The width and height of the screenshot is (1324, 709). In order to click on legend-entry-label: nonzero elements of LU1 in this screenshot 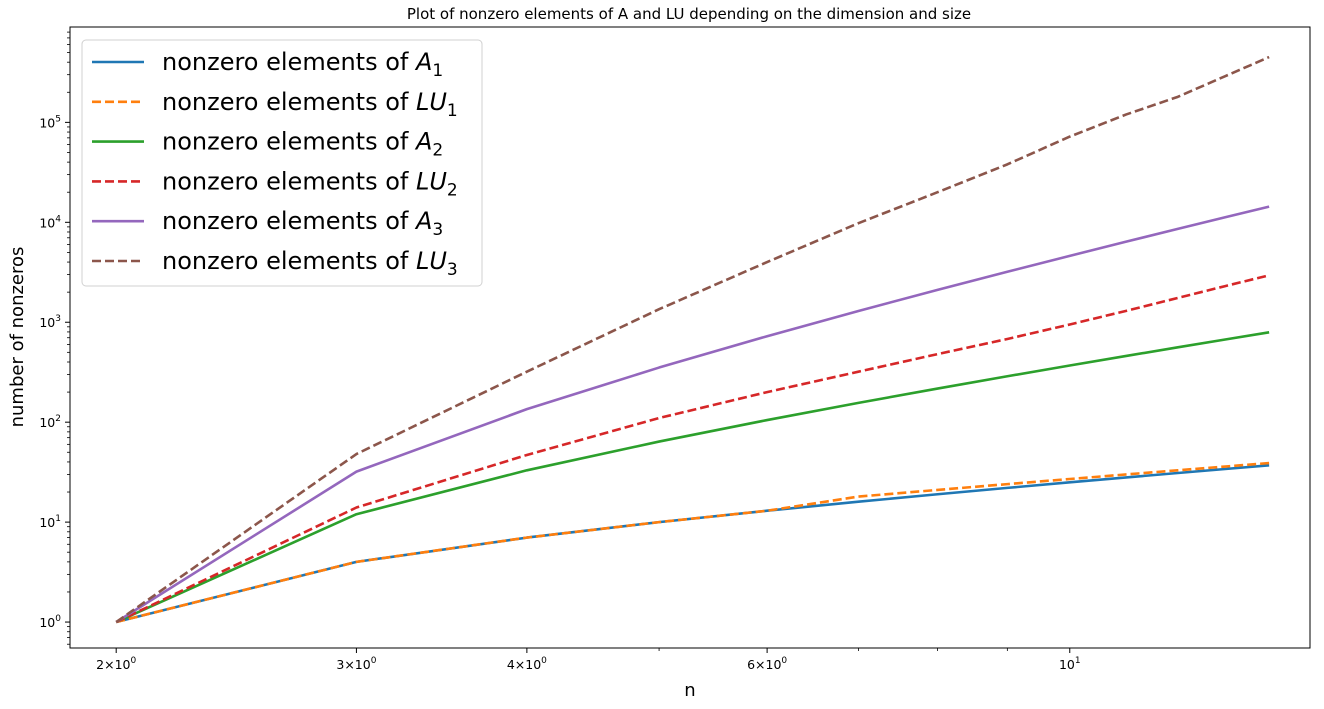, I will do `click(310, 104)`.